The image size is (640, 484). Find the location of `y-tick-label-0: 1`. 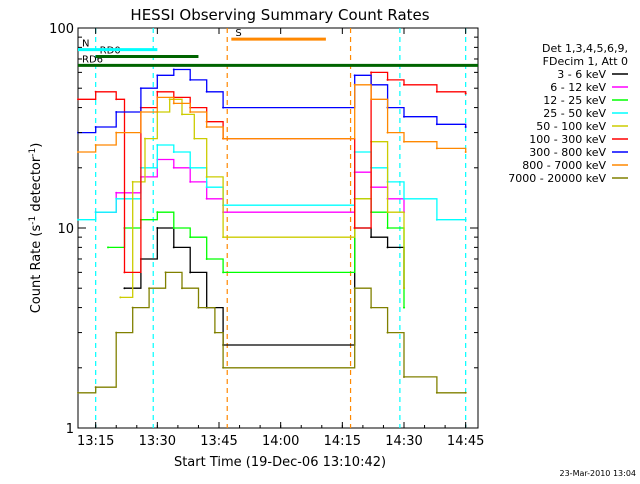

y-tick-label-0: 1 is located at coordinates (70, 429).